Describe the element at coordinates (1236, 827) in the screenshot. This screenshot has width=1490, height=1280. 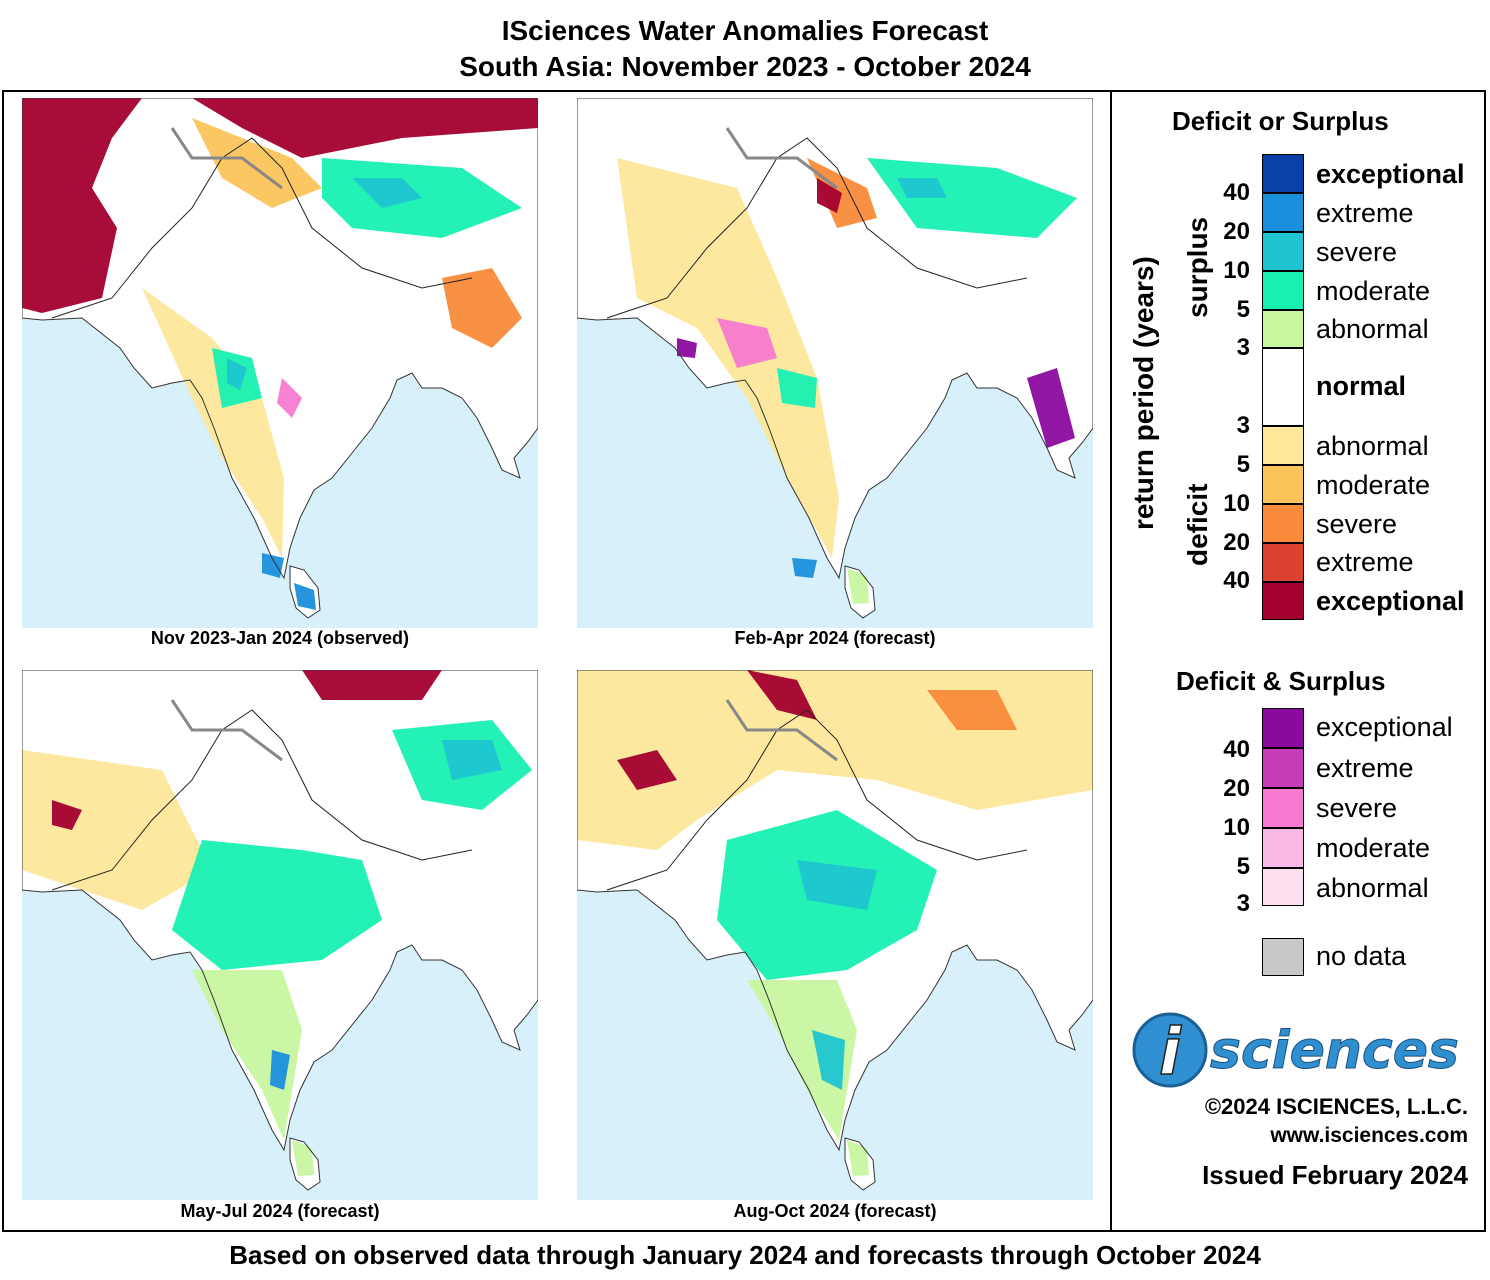
I see `tick-both-10: 10` at that location.